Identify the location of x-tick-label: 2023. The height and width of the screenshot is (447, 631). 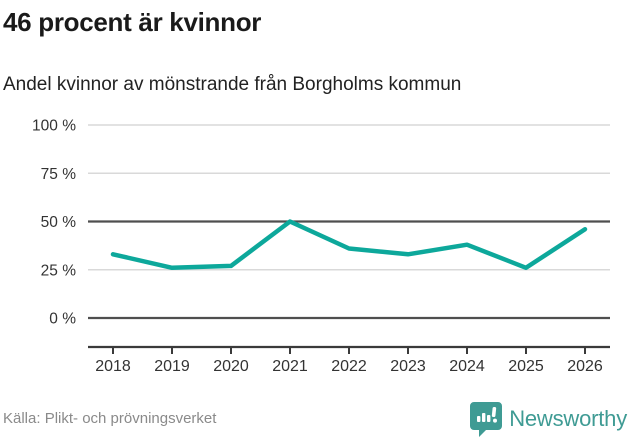
(408, 366).